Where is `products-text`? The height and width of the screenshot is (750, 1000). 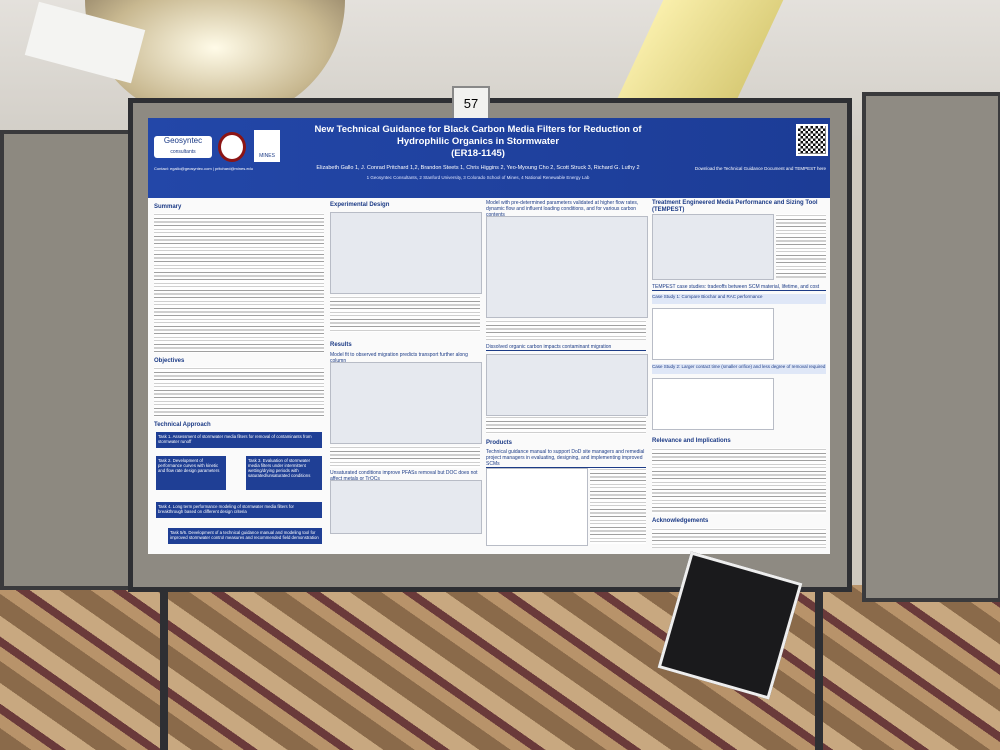 products-text is located at coordinates (618, 506).